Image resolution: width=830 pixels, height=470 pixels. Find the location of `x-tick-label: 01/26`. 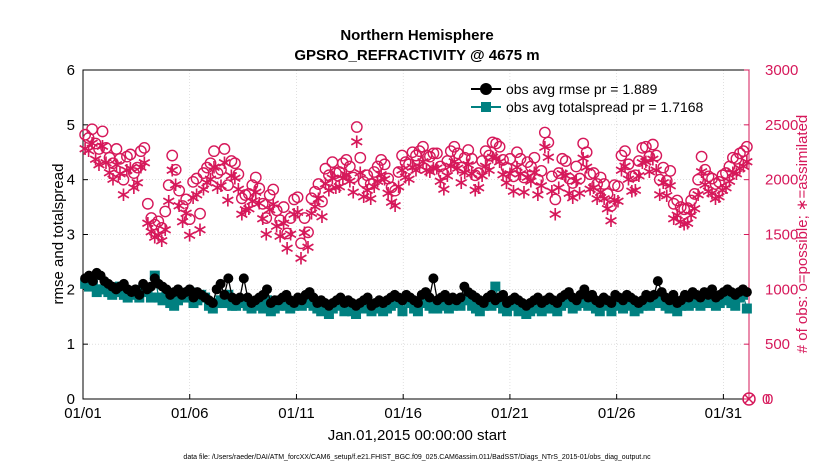

x-tick-label: 01/26 is located at coordinates (617, 413).